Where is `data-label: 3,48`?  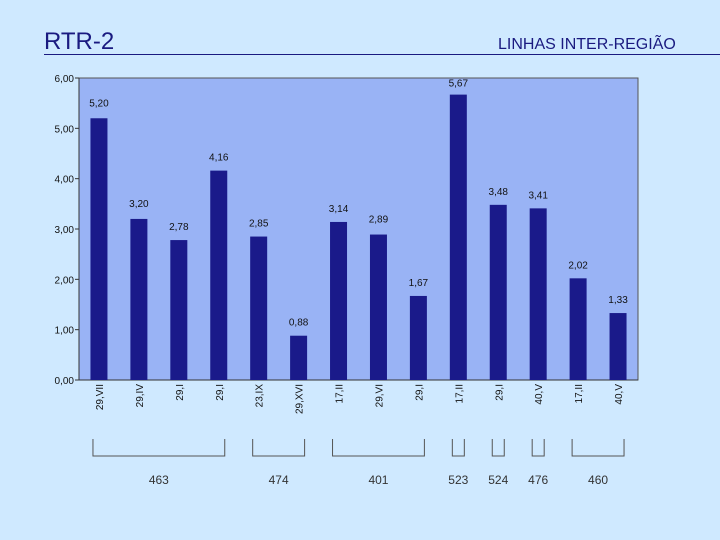
data-label: 3,48 is located at coordinates (499, 192).